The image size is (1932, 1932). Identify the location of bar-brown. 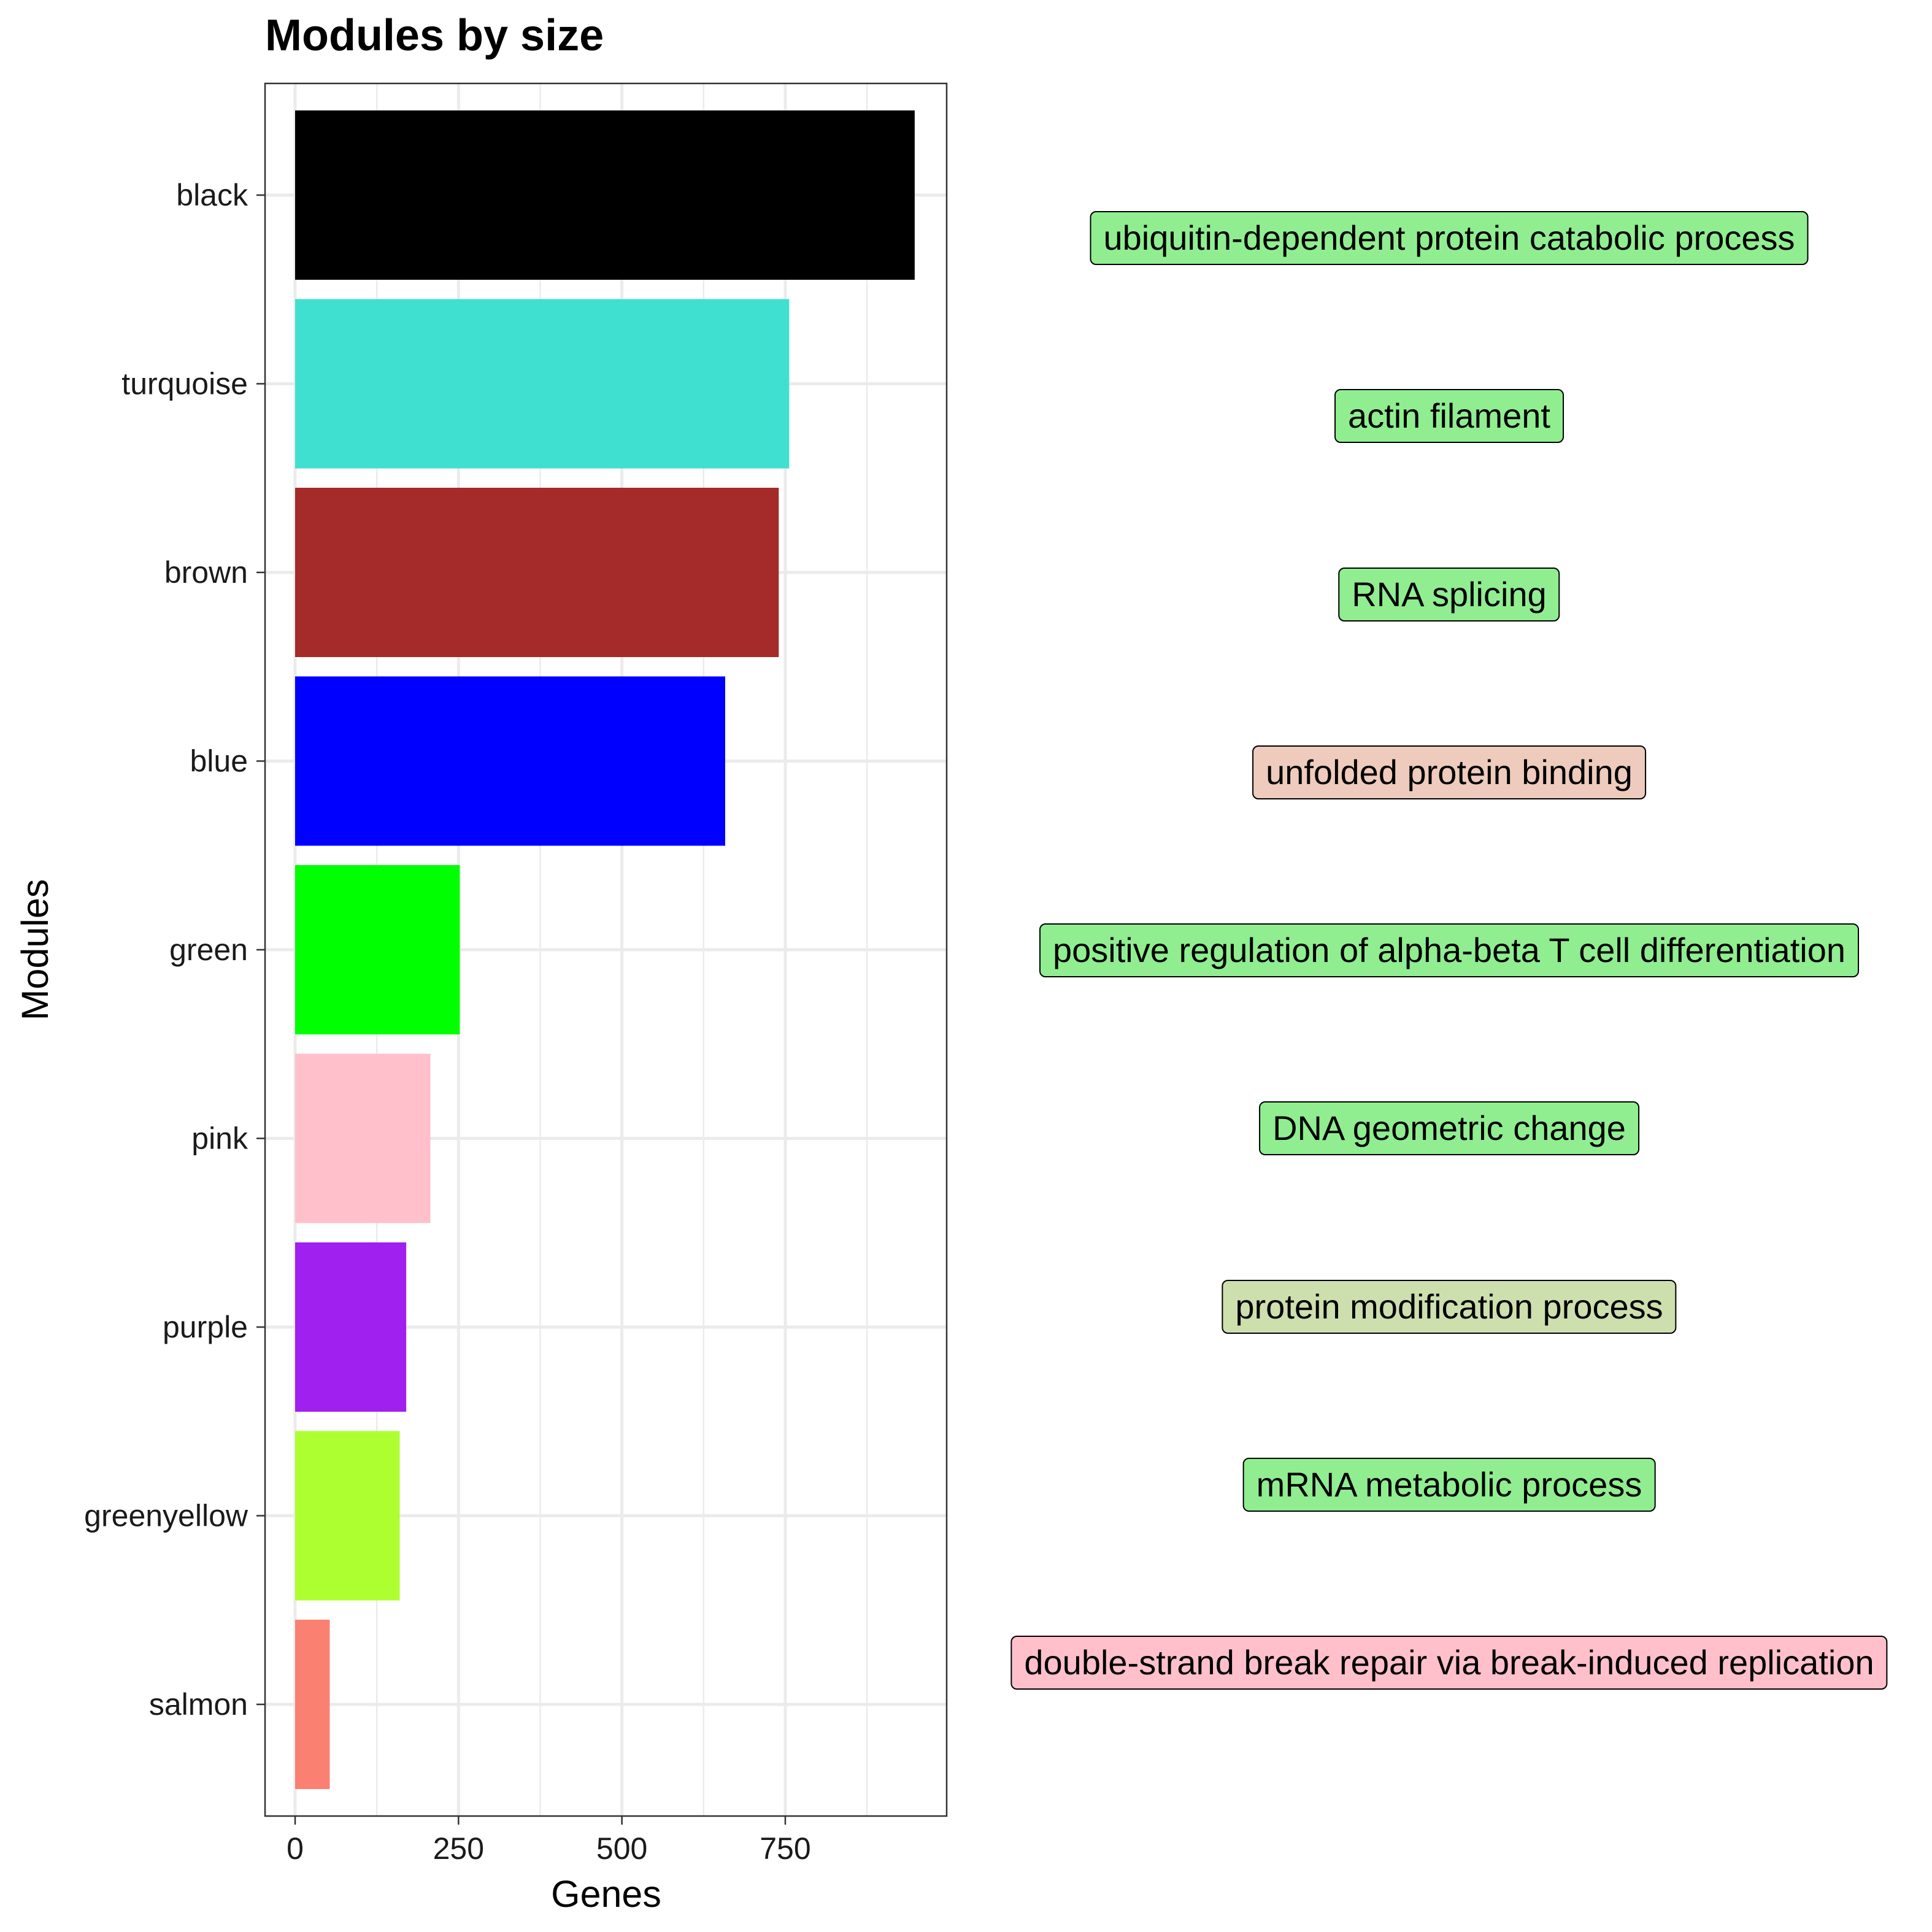
(537, 572).